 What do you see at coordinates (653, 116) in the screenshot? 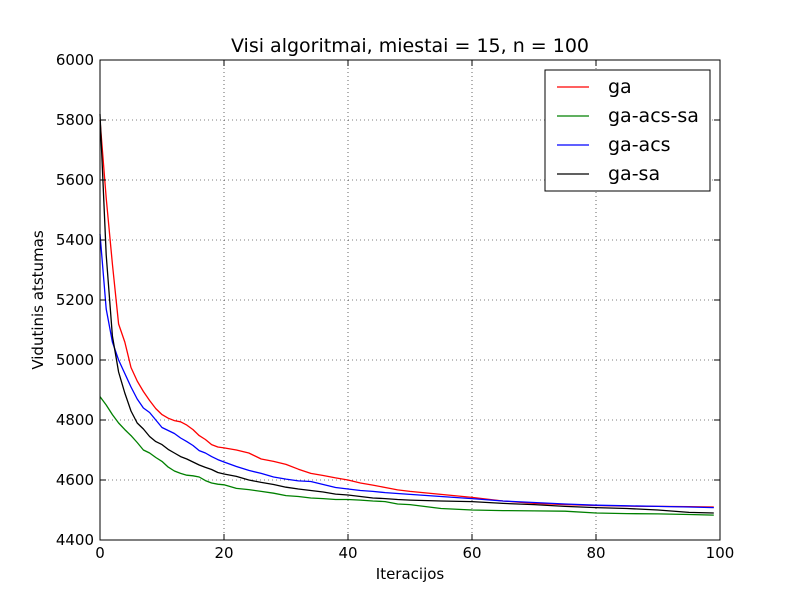
I see `legend-label-ga-acs-sa: ga-acs-sa` at bounding box center [653, 116].